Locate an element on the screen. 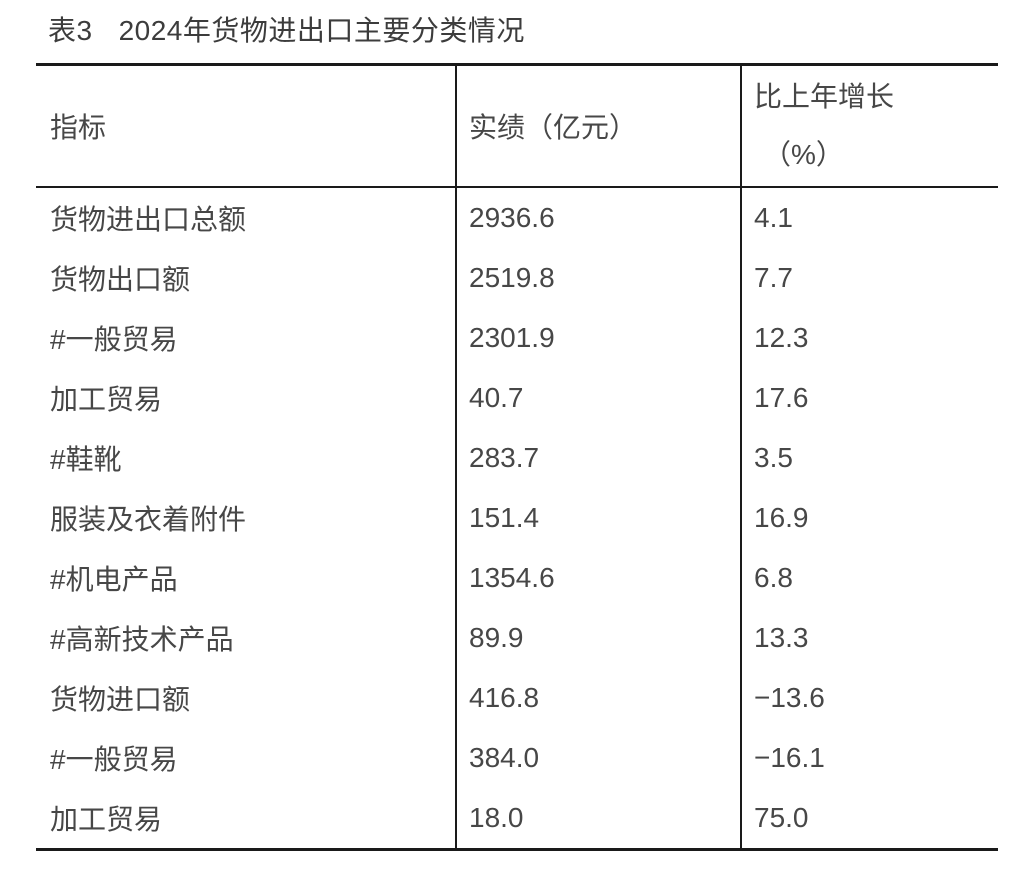 The width and height of the screenshot is (1034, 888). table-row: #鞋靴 283.7 3.5 is located at coordinates (517, 458).